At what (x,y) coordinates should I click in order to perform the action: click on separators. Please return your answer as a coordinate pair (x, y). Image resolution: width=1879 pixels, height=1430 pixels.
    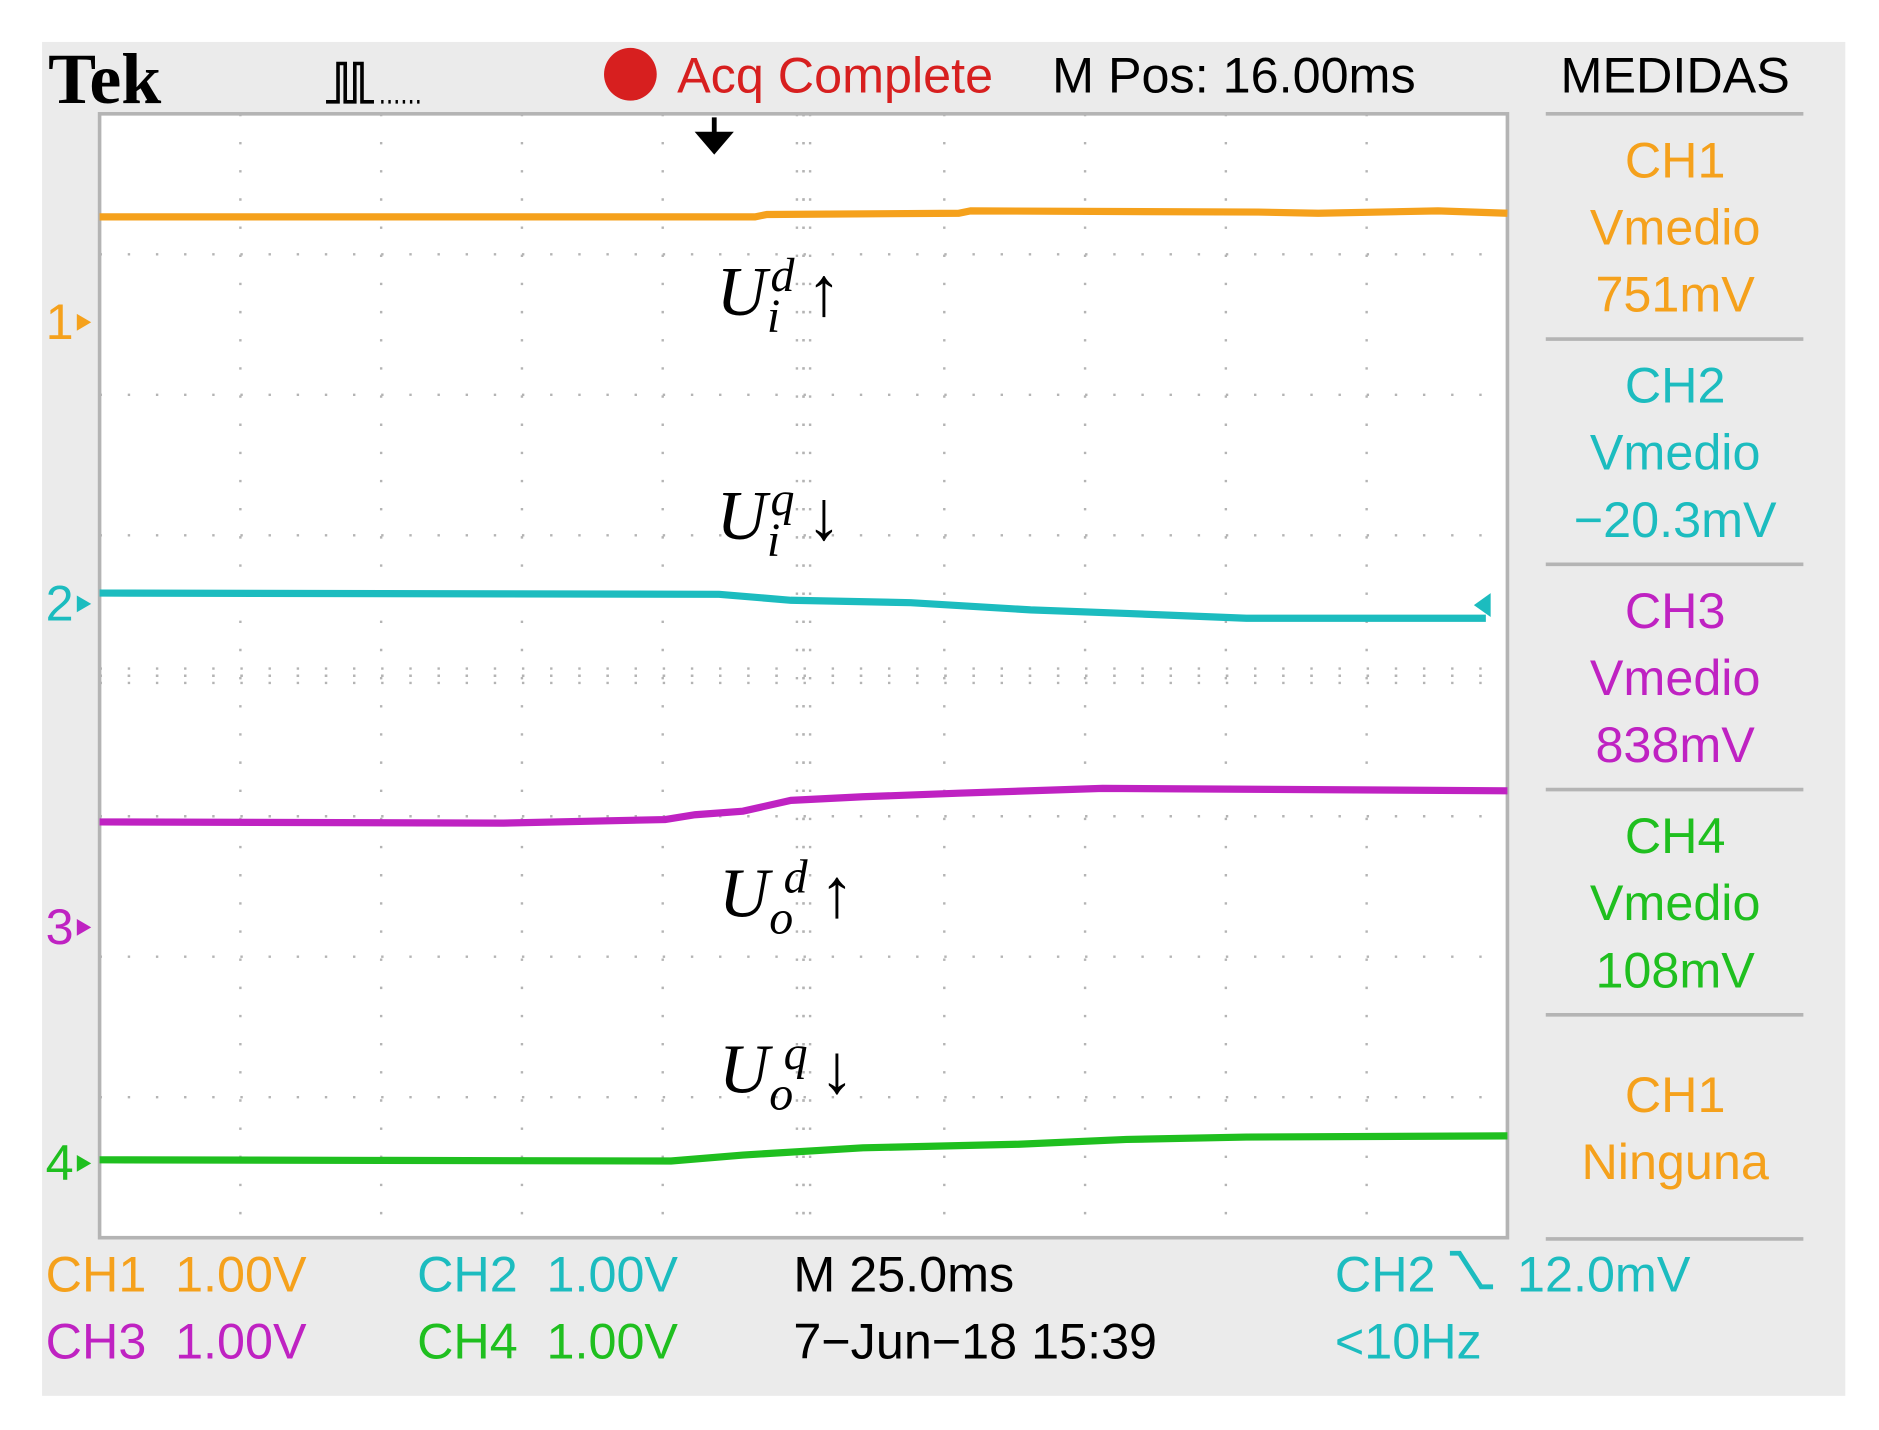
    Looking at the image, I should click on (1674, 676).